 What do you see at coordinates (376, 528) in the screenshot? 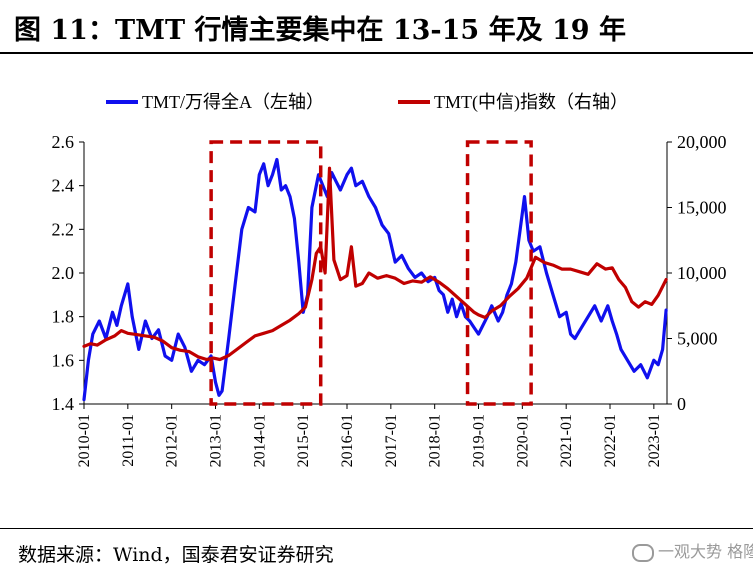
I see `source-rule` at bounding box center [376, 528].